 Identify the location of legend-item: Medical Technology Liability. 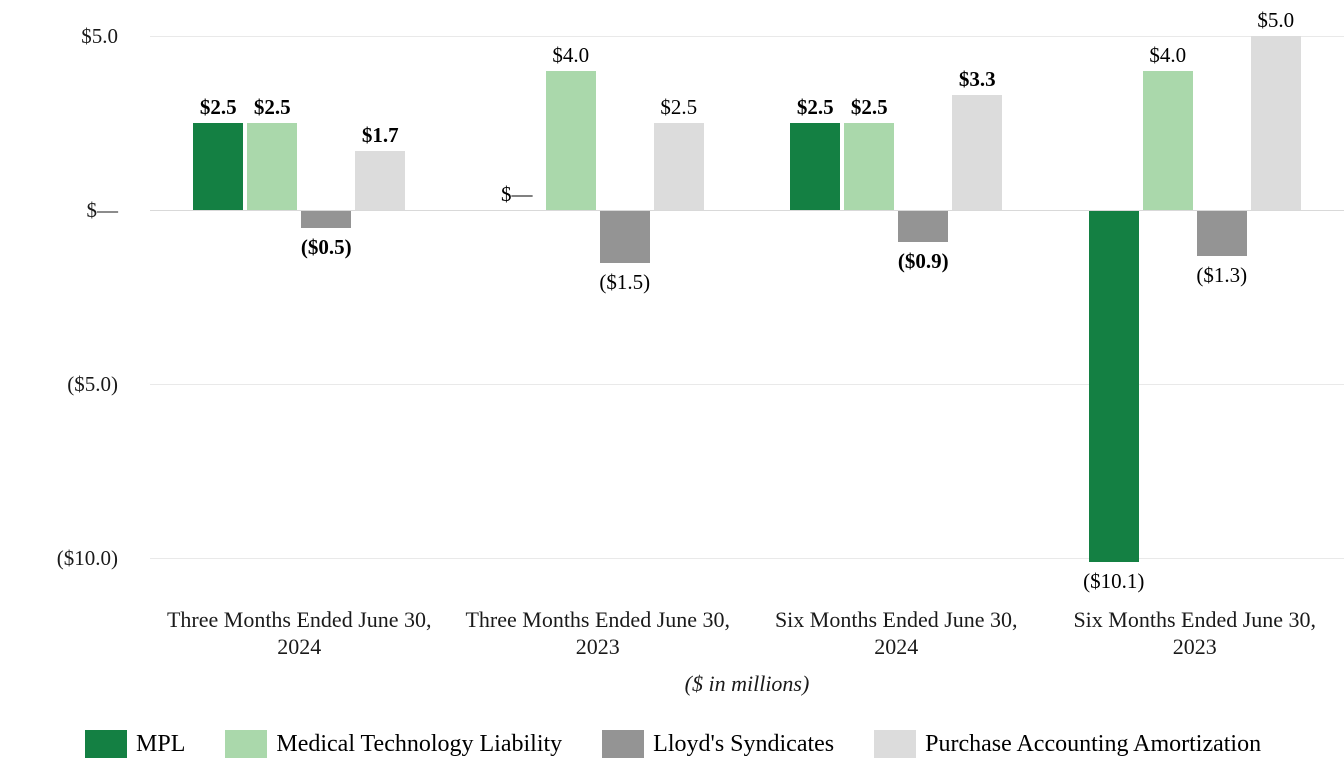
(393, 744).